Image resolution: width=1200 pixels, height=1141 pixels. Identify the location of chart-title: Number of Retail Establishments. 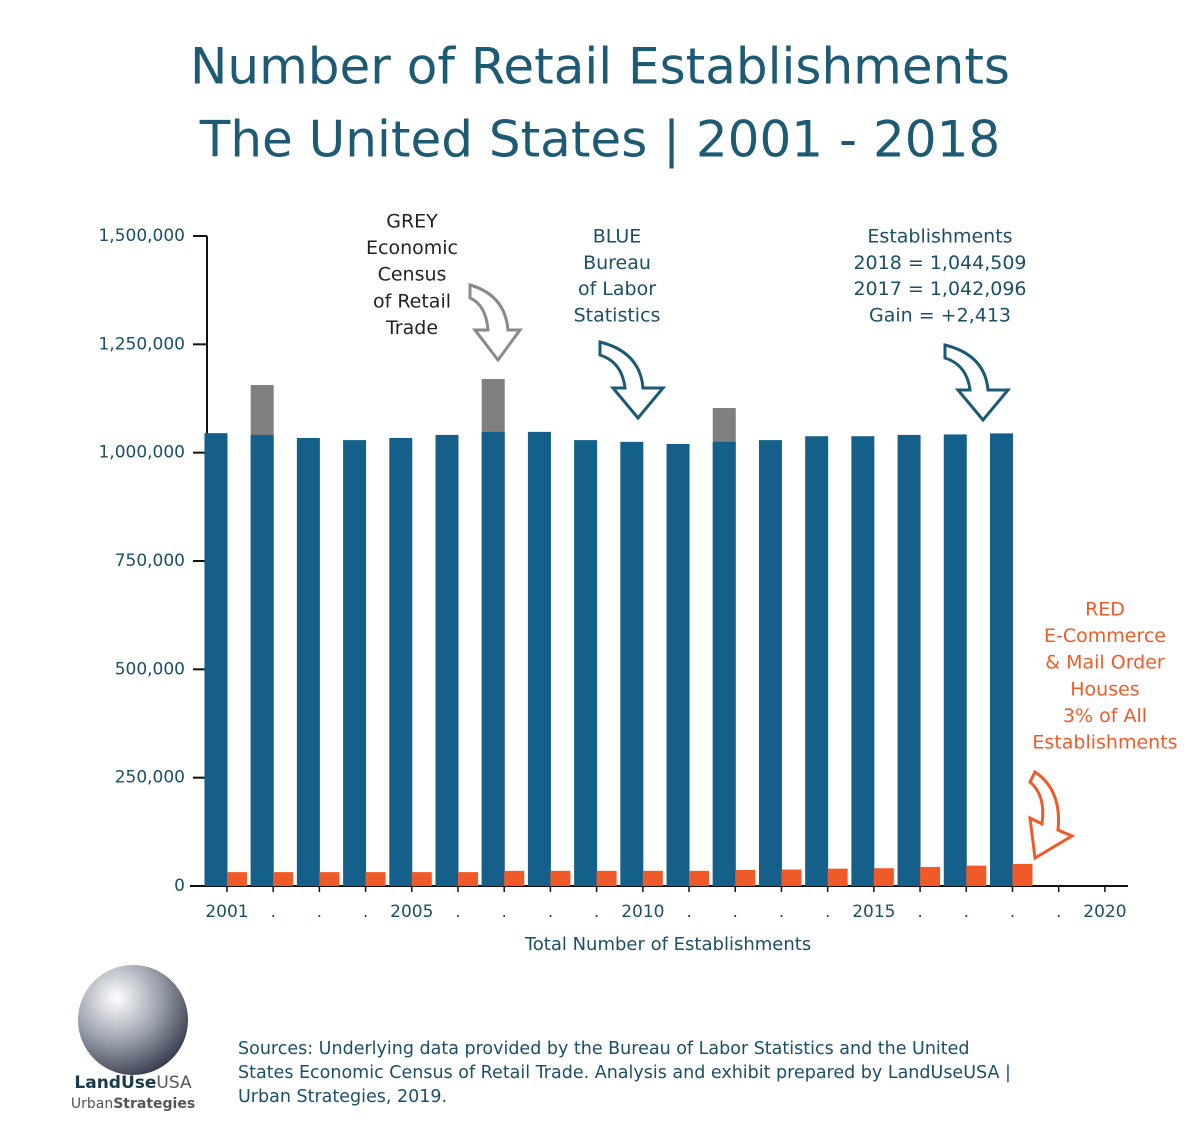
(600, 67).